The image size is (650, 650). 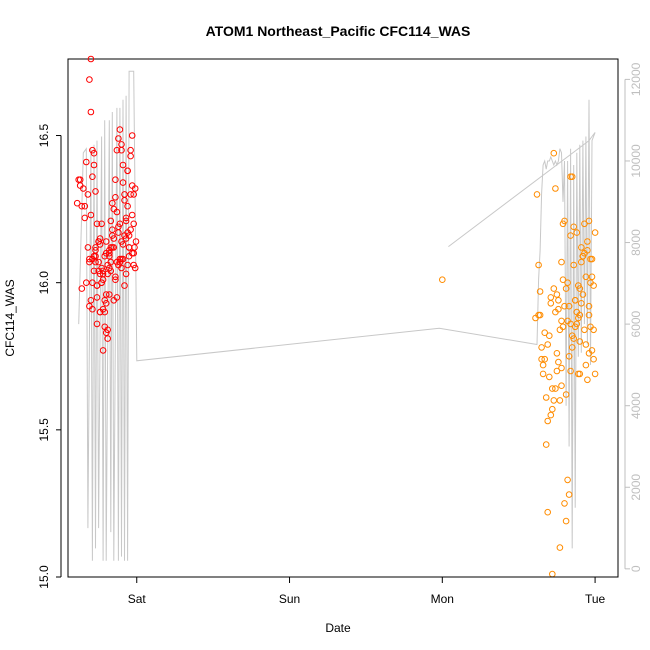 What do you see at coordinates (44, 430) in the screenshot?
I see `y-tick-label: 15.5` at bounding box center [44, 430].